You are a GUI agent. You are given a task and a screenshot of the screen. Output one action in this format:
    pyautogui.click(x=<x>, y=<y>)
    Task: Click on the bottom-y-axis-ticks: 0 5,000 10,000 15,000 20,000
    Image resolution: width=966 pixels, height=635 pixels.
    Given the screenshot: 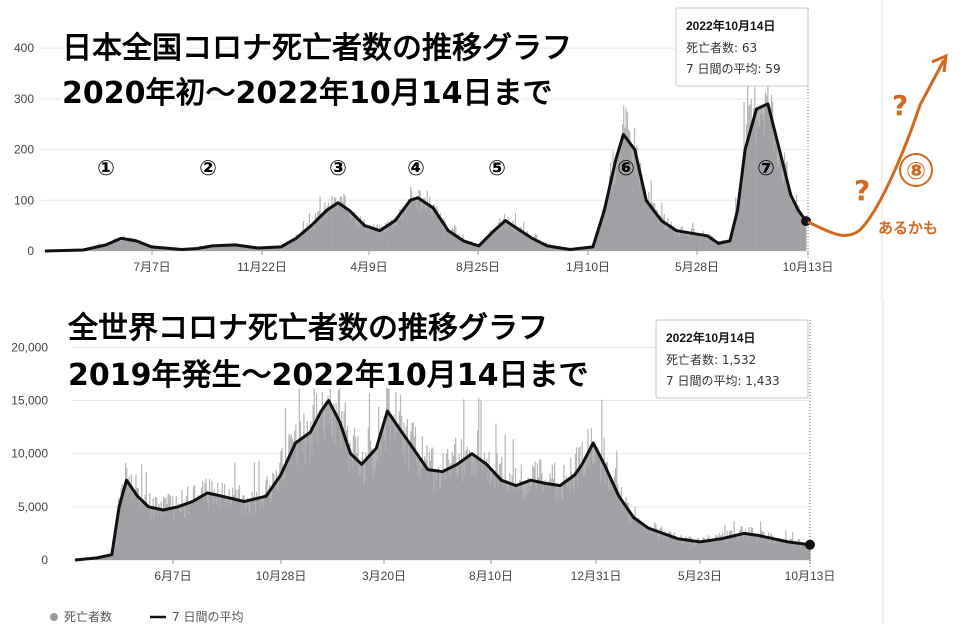 What is the action you would take?
    pyautogui.click(x=29, y=453)
    